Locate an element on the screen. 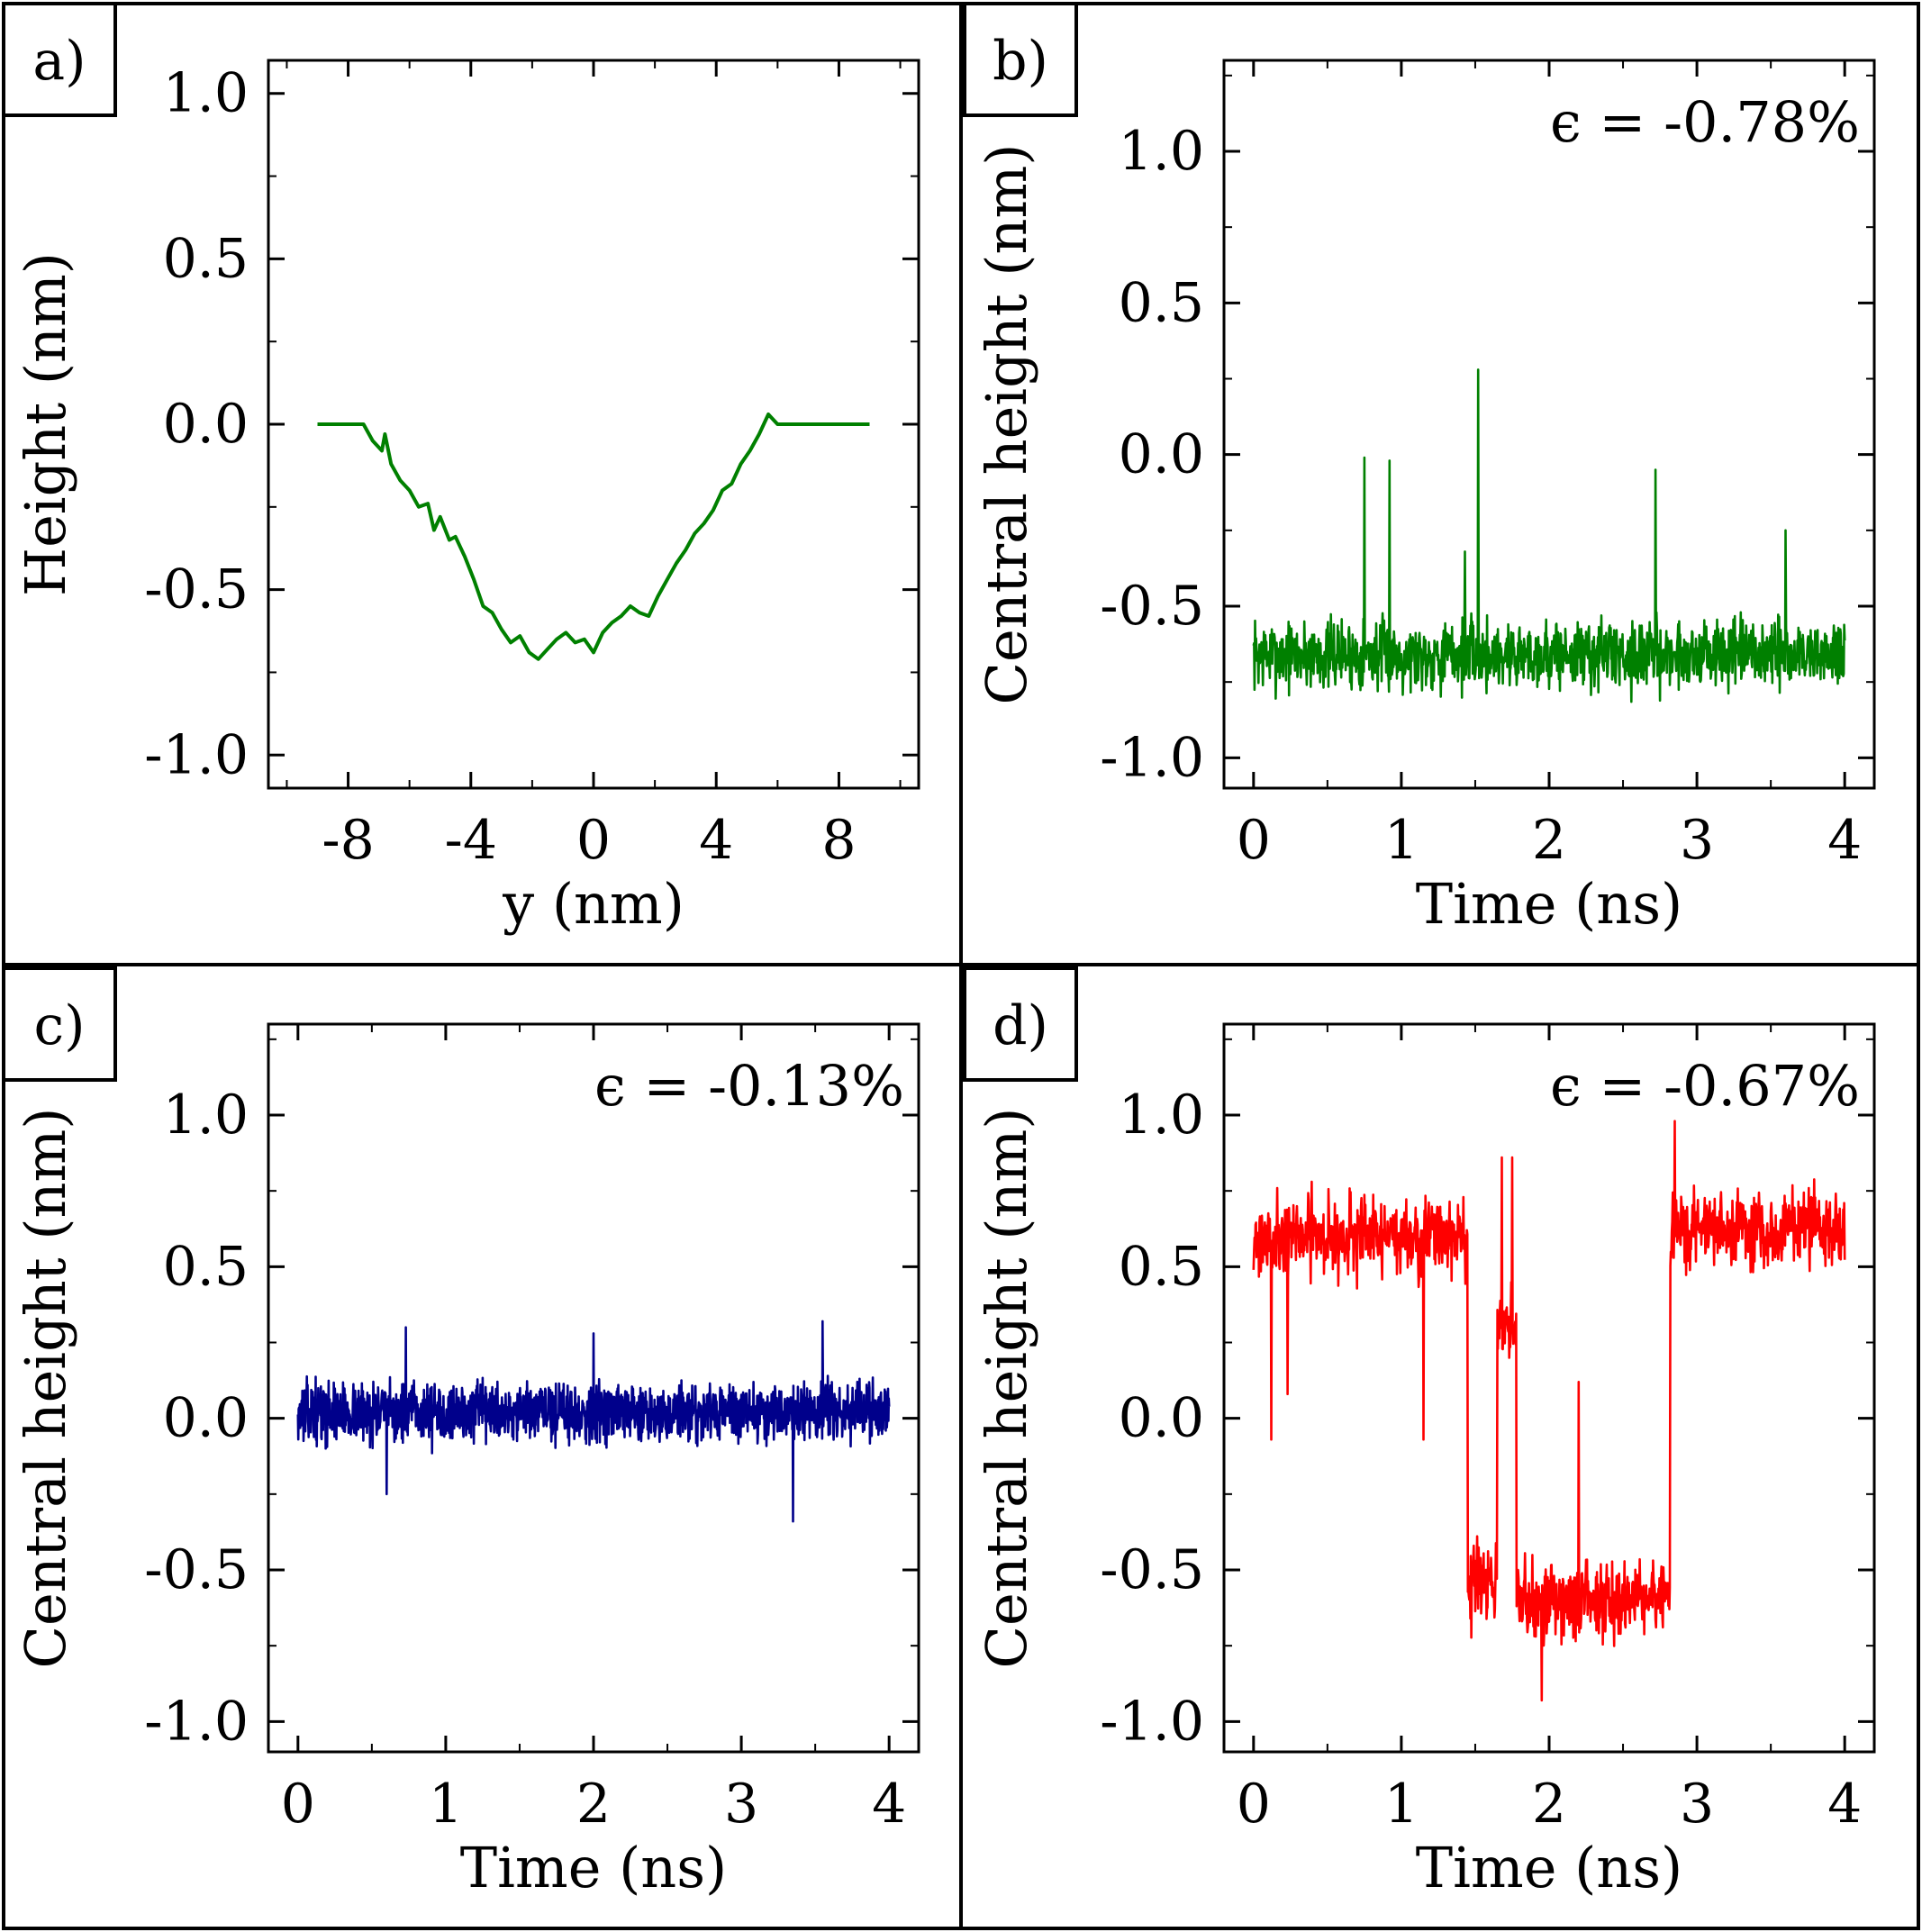 This screenshot has height=1932, width=1922. x-tick-label: -8 is located at coordinates (348, 840).